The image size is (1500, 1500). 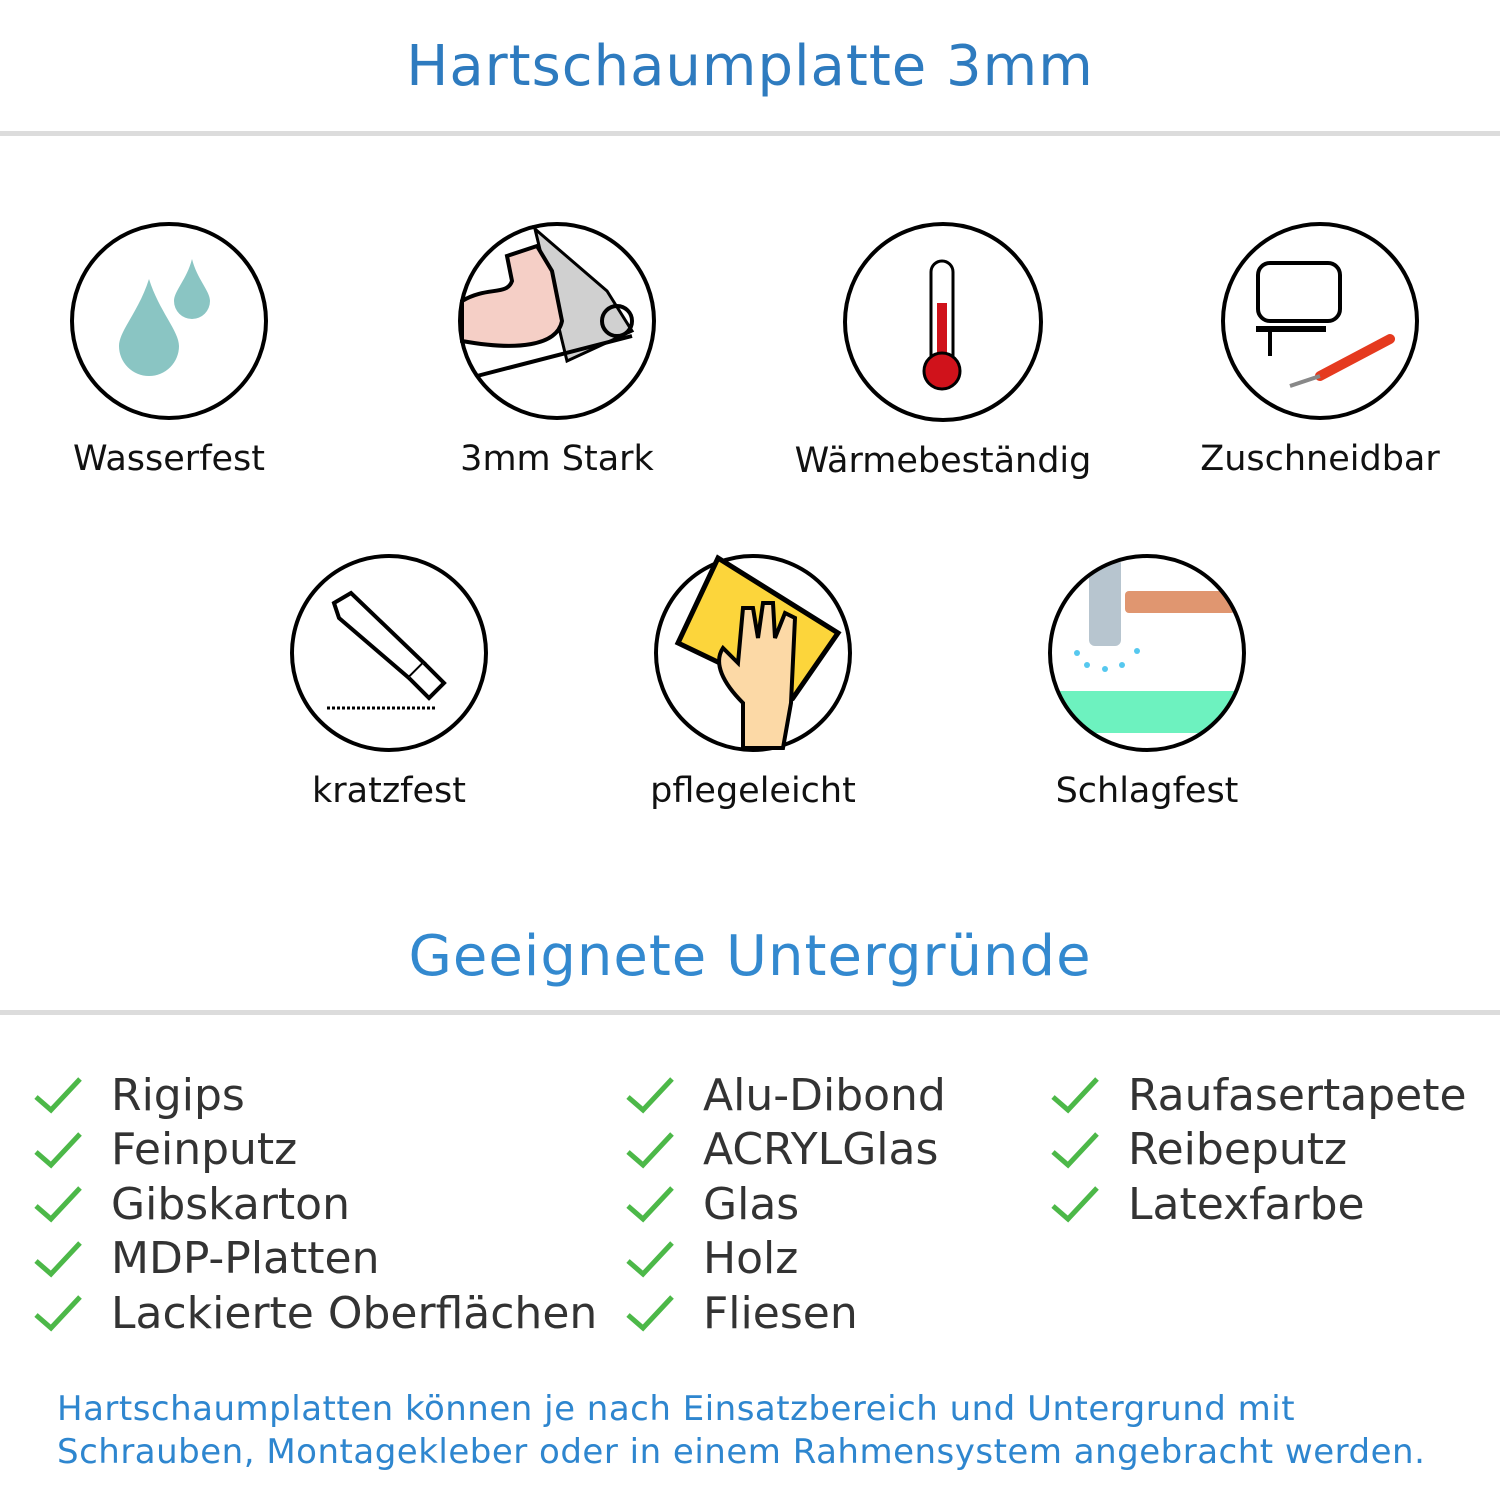 What do you see at coordinates (750, 956) in the screenshot?
I see `surfaces-heading: Geeignete Untergründe` at bounding box center [750, 956].